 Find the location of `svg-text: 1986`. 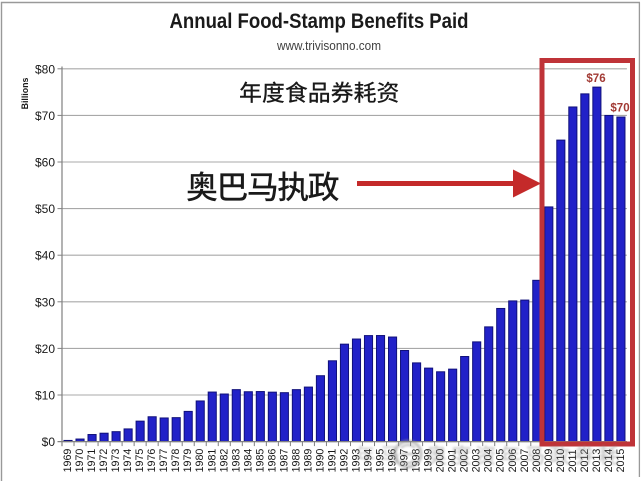

svg-text: 1986 is located at coordinates (272, 461).